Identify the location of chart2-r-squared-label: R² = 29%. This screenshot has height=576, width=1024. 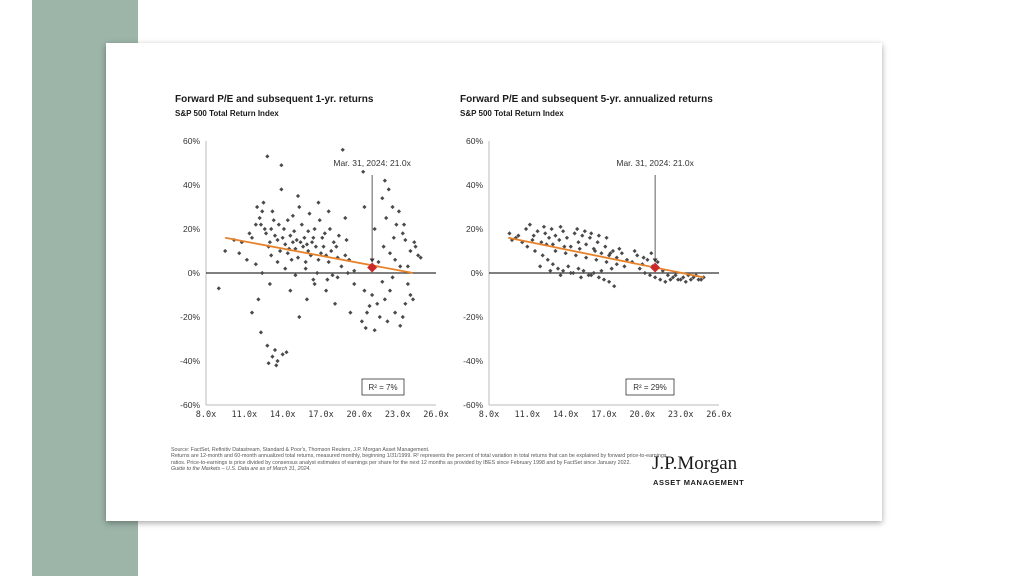
(650, 387).